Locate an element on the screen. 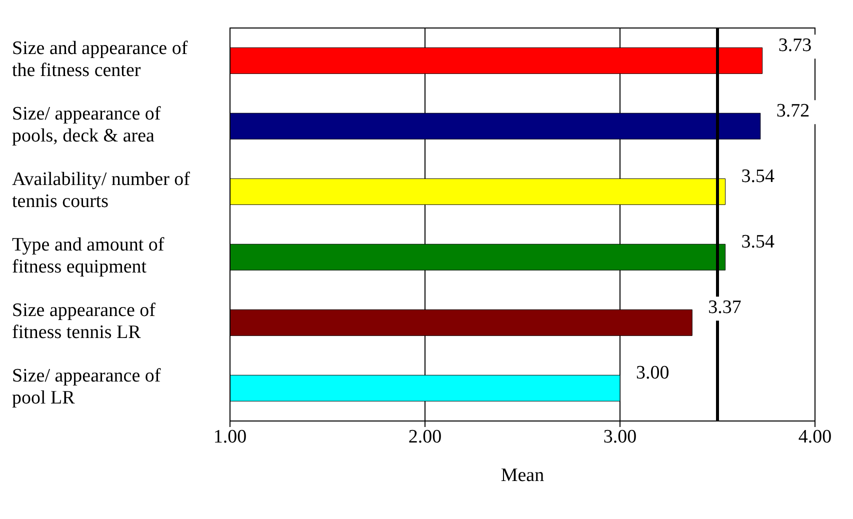  y-tick-label: Size and appearance of the fitness center is located at coordinates (100, 60).